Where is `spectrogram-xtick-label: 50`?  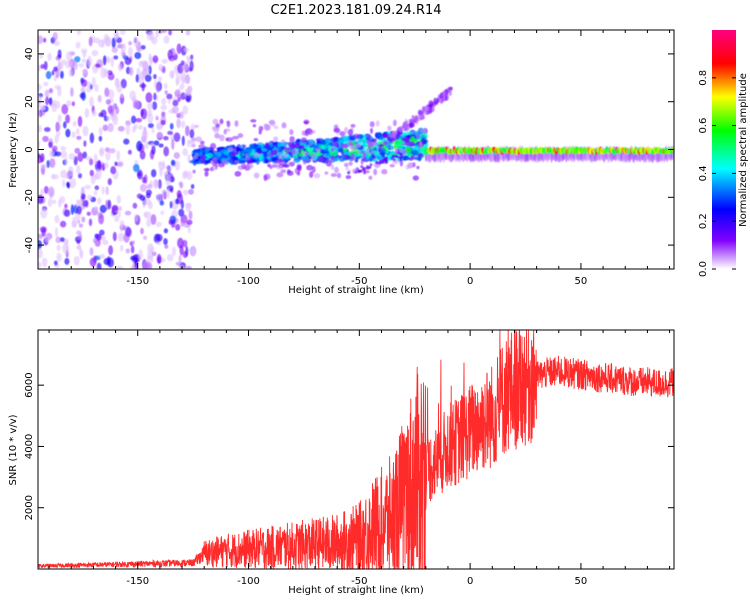
spectrogram-xtick-label: 50 is located at coordinates (581, 281).